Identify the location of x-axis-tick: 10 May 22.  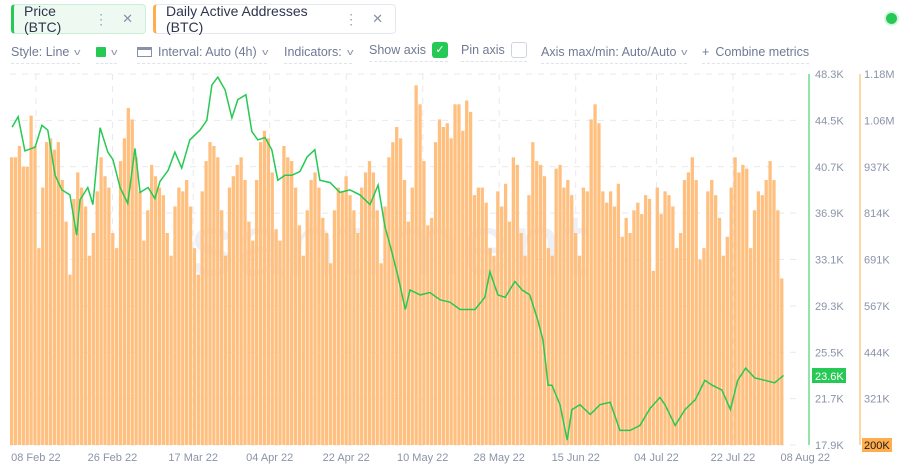
(422, 458).